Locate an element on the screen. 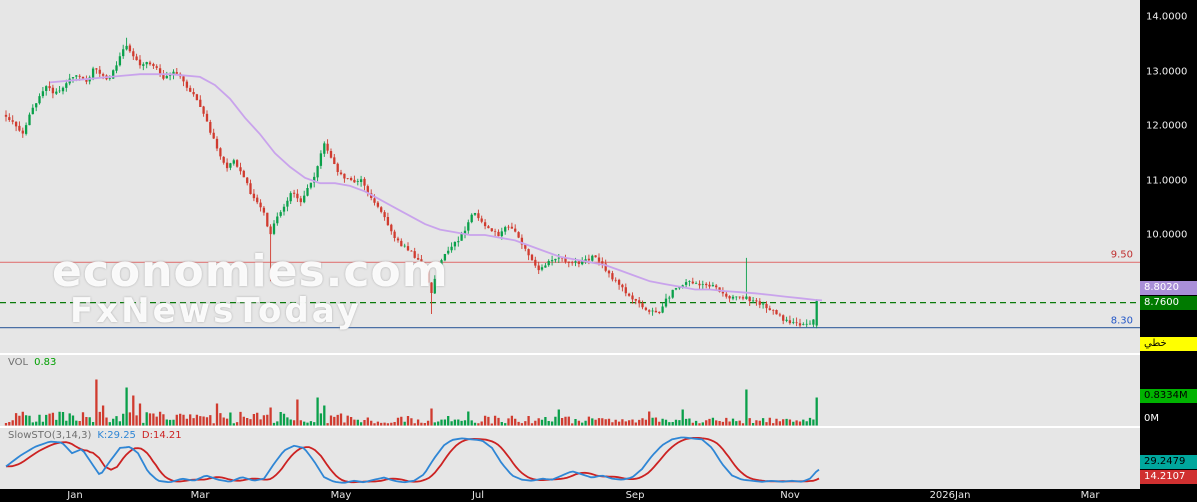 This screenshot has height=502, width=1197. axis-badge: خطي is located at coordinates (1168, 344).